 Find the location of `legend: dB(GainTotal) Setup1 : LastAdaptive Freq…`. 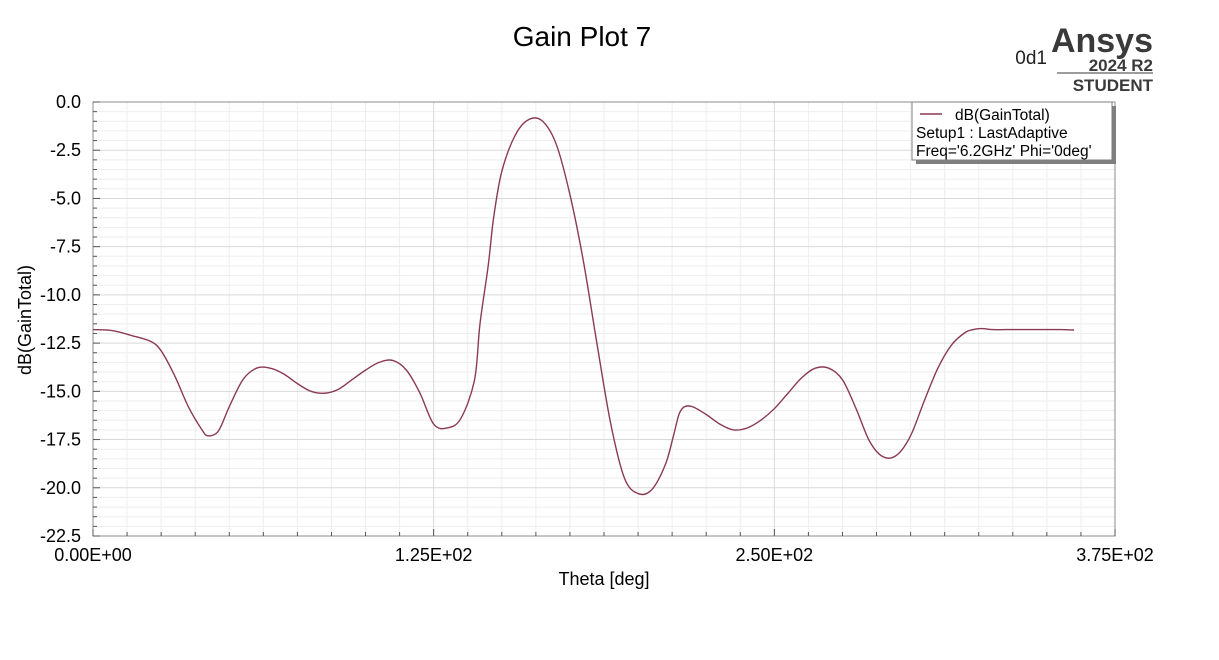

legend: dB(GainTotal) Setup1 : LastAdaptive Freq… is located at coordinates (1013, 132).